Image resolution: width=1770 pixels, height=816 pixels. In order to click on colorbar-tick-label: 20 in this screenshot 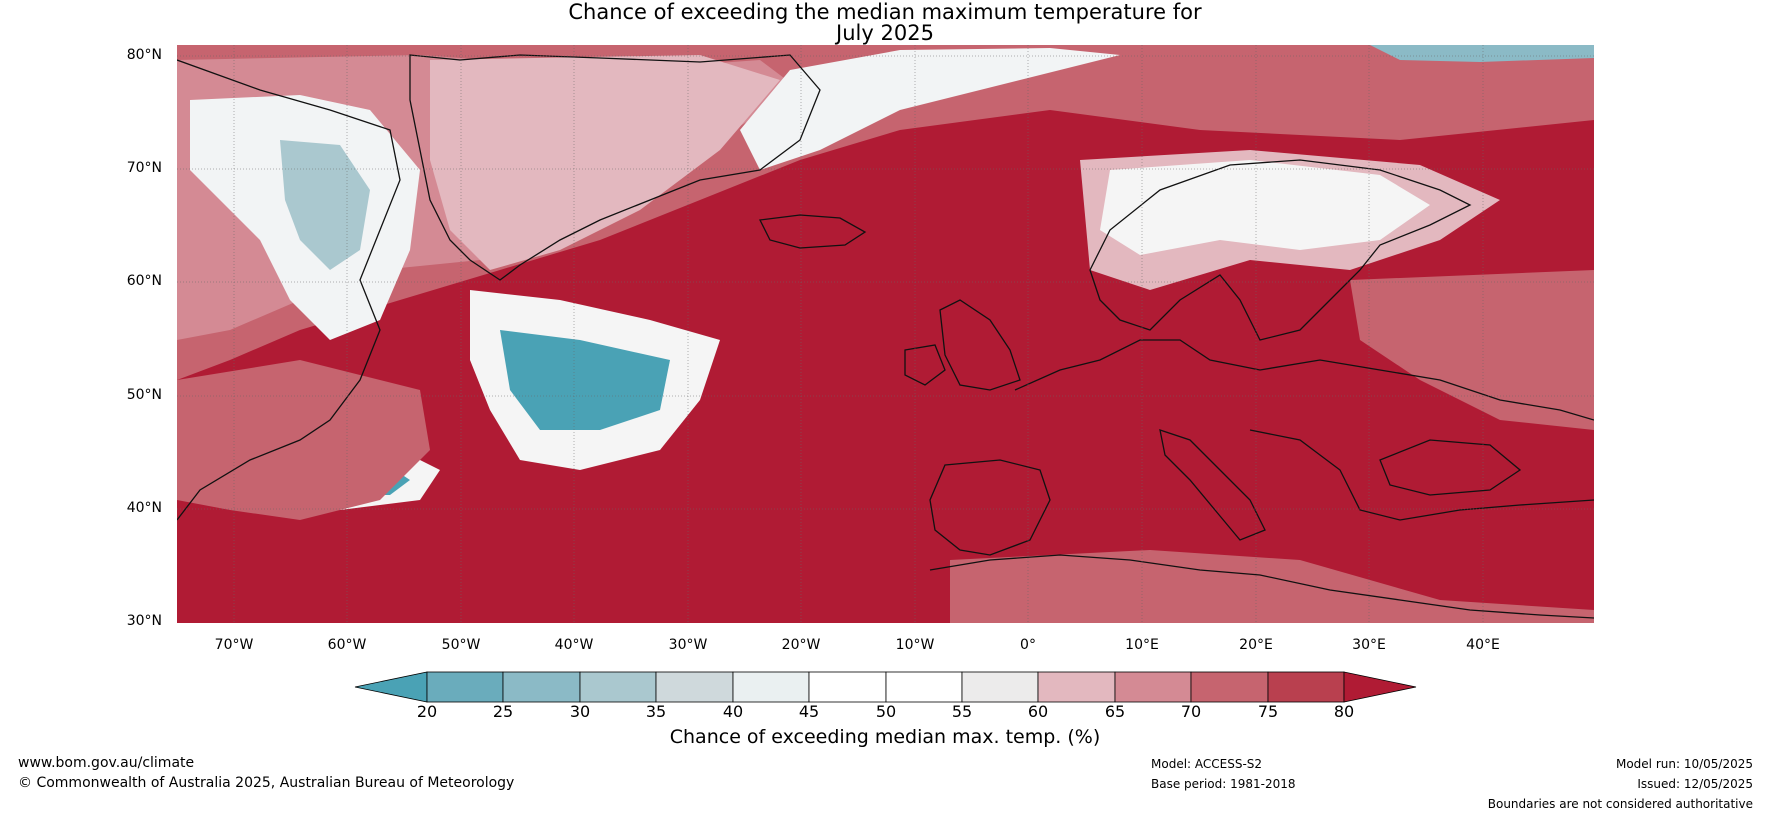, I will do `click(427, 711)`.